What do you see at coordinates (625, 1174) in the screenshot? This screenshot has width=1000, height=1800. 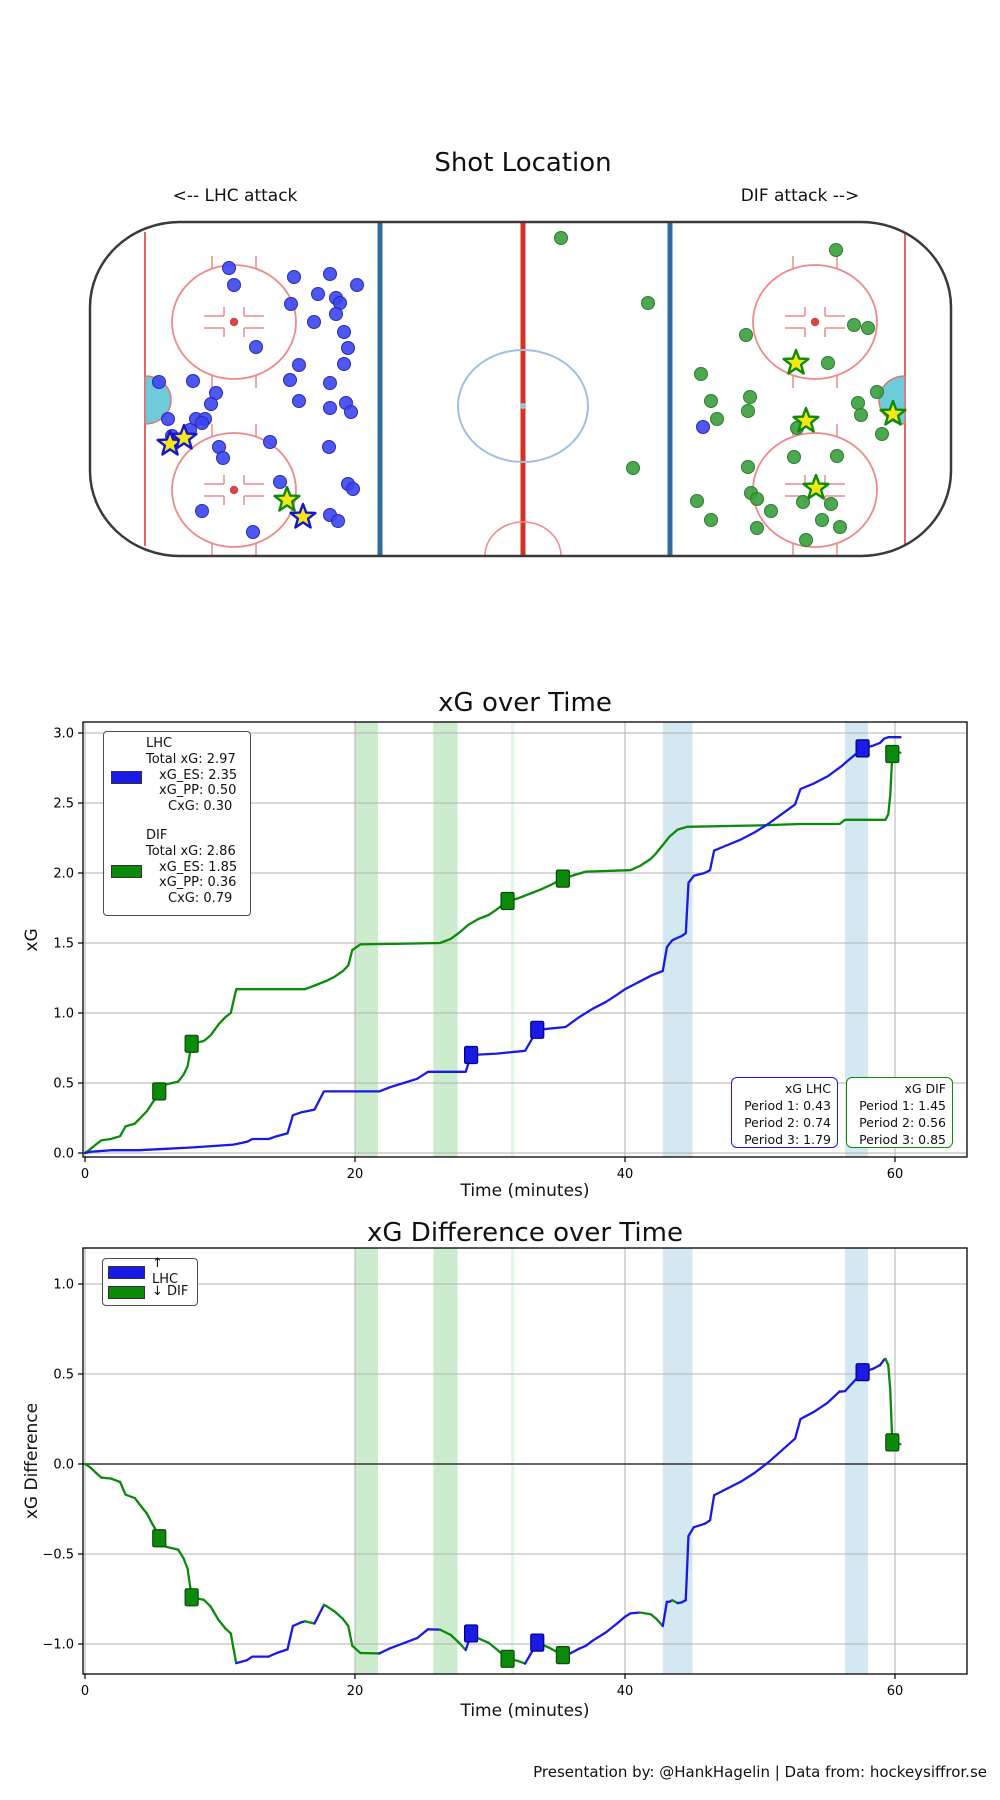 I see `svg-text: 40` at bounding box center [625, 1174].